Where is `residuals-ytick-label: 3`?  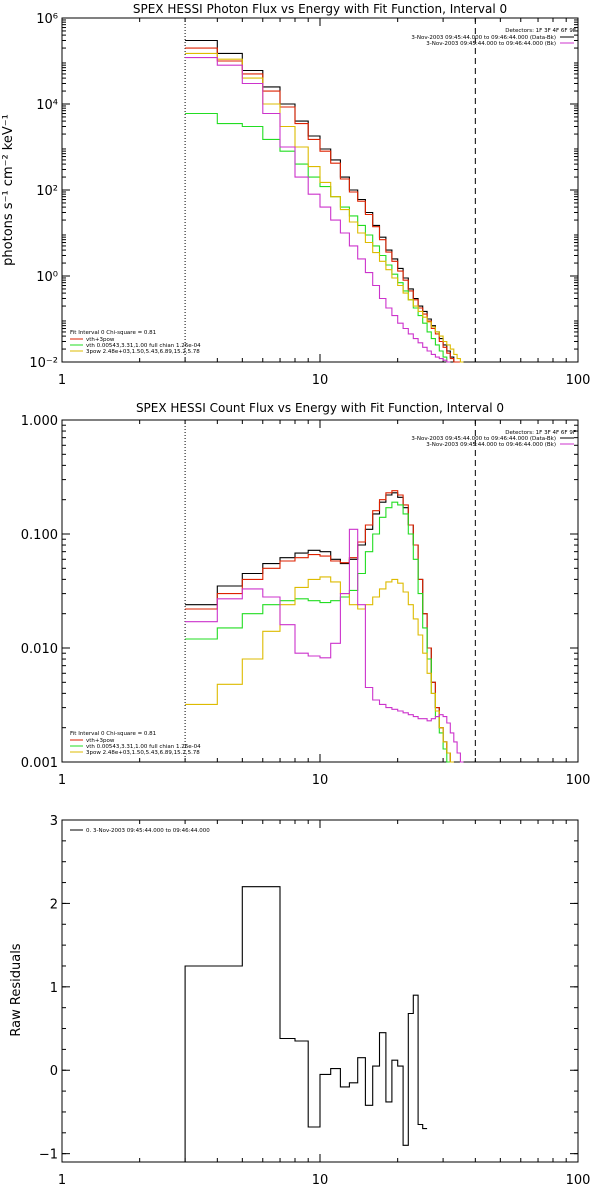
residuals-ytick-label: 3 is located at coordinates (54, 821).